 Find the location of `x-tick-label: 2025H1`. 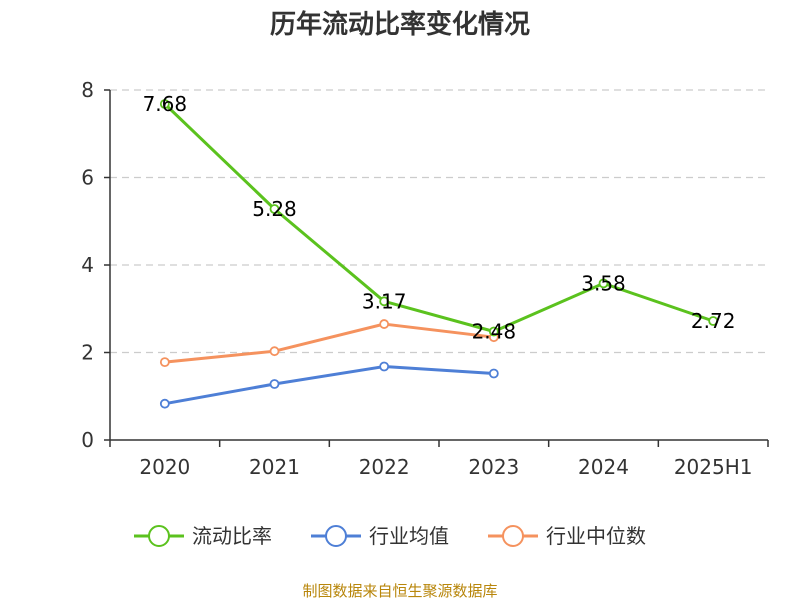

x-tick-label: 2025H1 is located at coordinates (713, 467).